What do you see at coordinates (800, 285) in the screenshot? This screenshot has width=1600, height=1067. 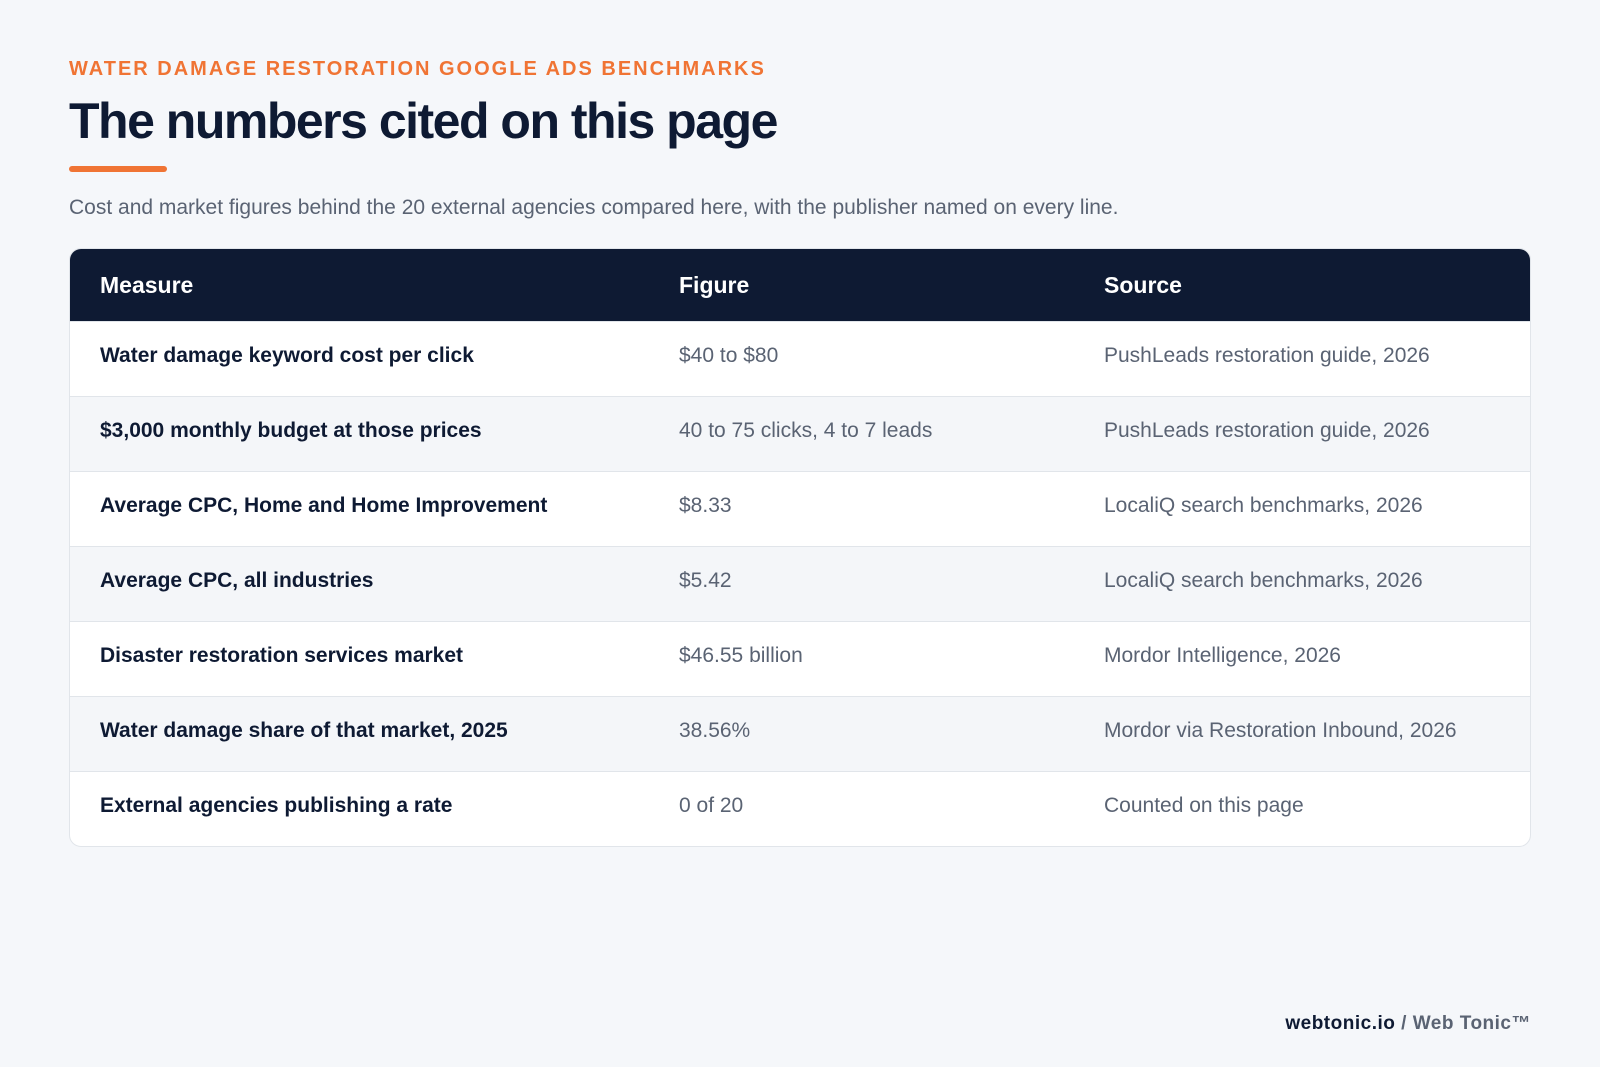 I see `table-header: Measure Figure Source` at bounding box center [800, 285].